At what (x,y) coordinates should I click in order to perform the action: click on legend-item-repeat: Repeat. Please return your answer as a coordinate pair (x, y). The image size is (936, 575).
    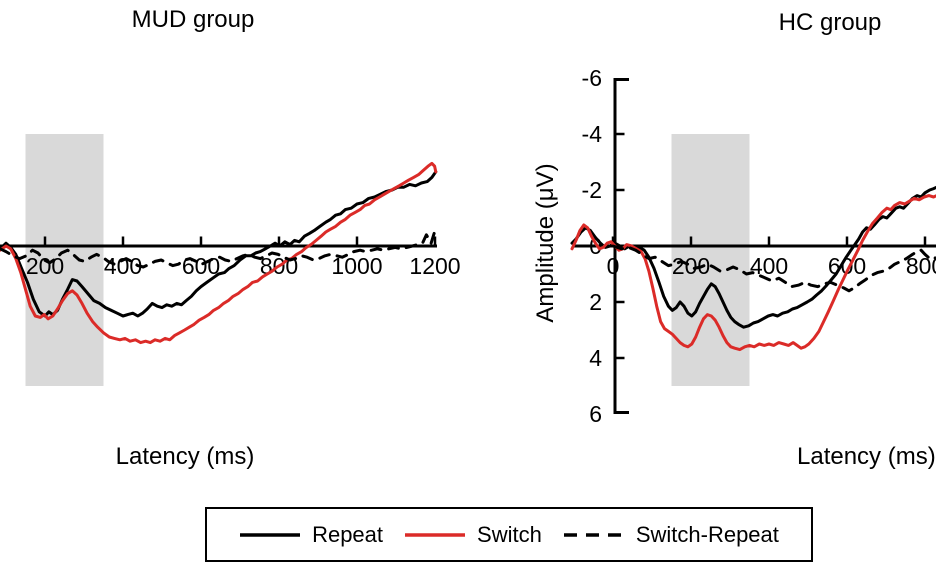
    Looking at the image, I should click on (311, 535).